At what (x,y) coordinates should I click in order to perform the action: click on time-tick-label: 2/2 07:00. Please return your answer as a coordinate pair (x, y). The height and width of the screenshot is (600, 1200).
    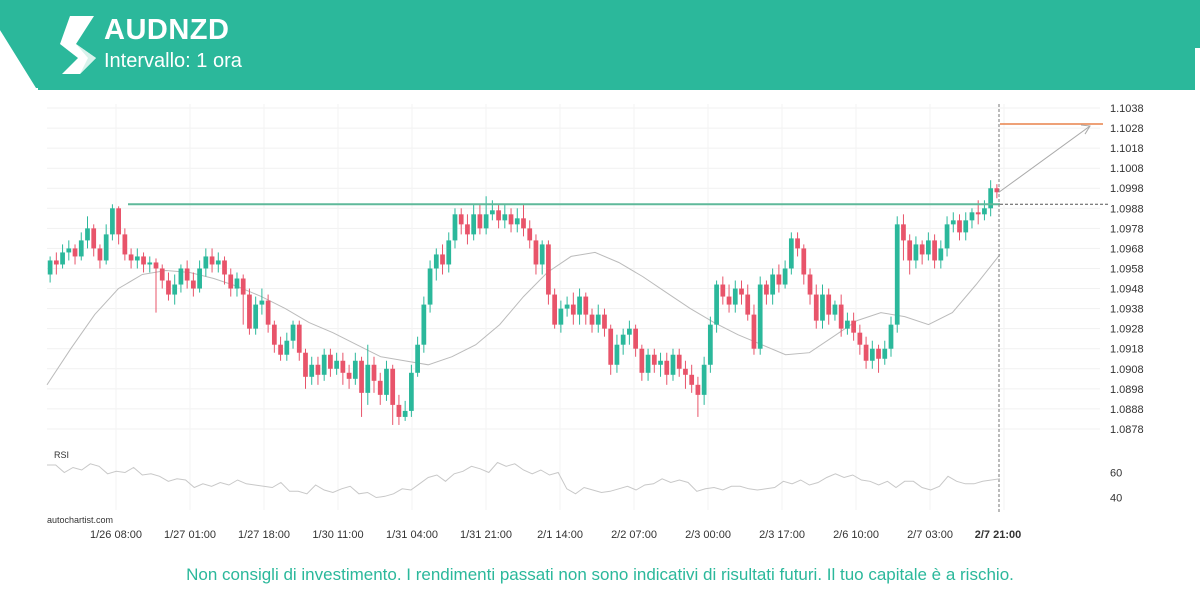
    Looking at the image, I should click on (634, 535).